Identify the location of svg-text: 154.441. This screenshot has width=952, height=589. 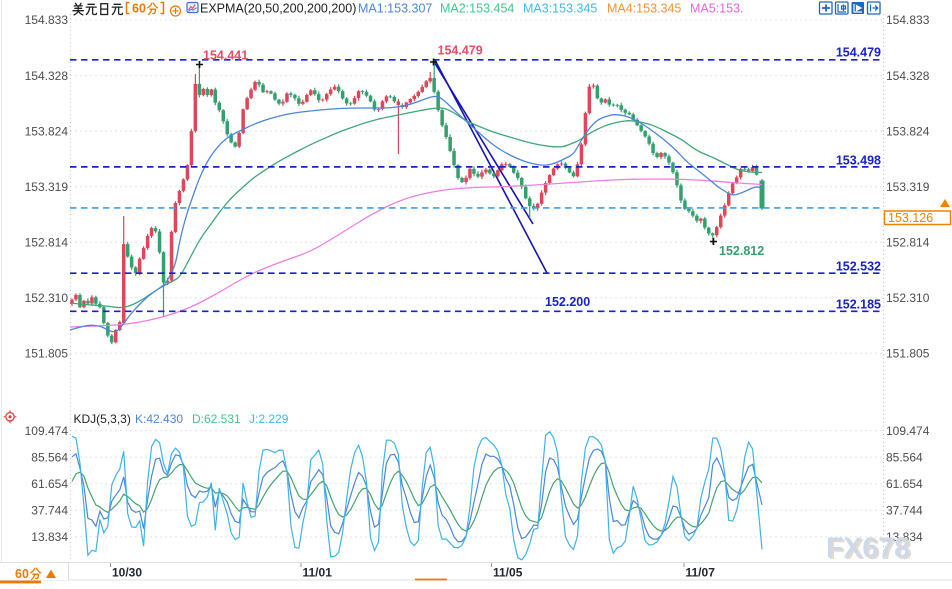
(225, 56).